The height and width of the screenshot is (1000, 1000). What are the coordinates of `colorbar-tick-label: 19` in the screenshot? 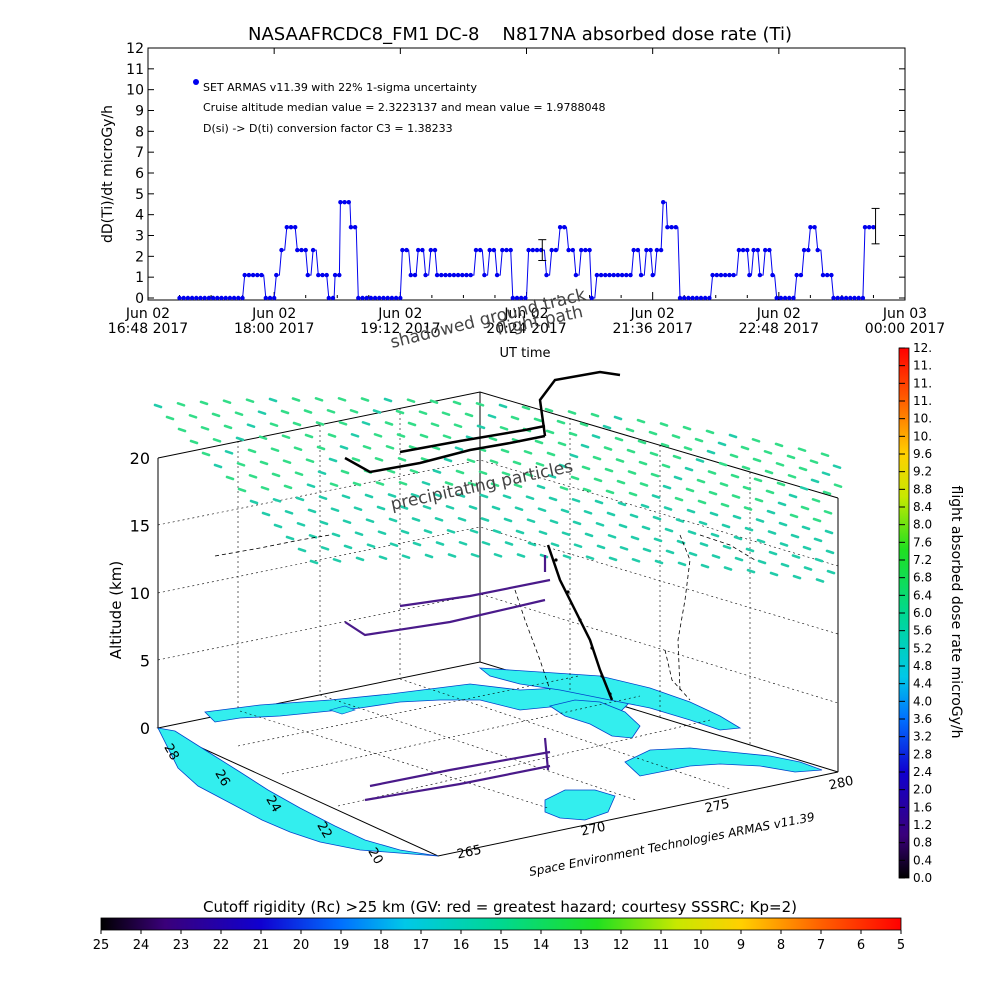 It's located at (341, 945).